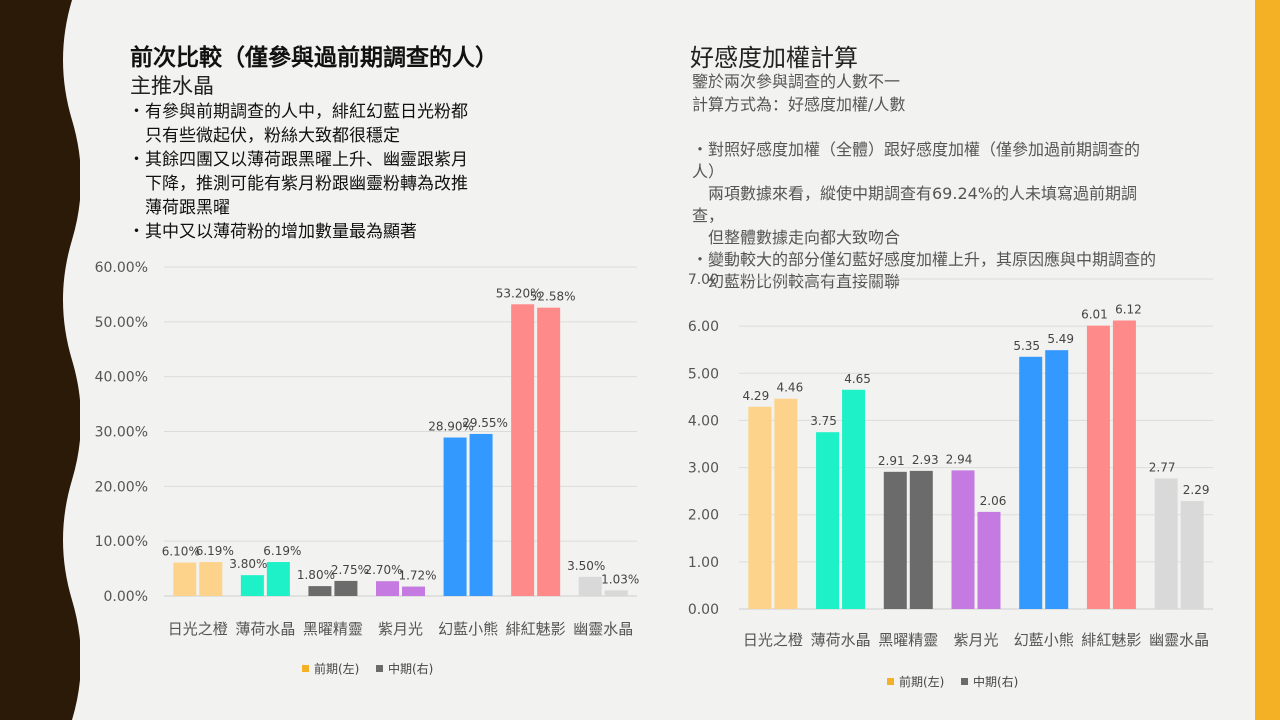 The image size is (1280, 720). I want to click on y-tick-label: 2.00, so click(703, 516).